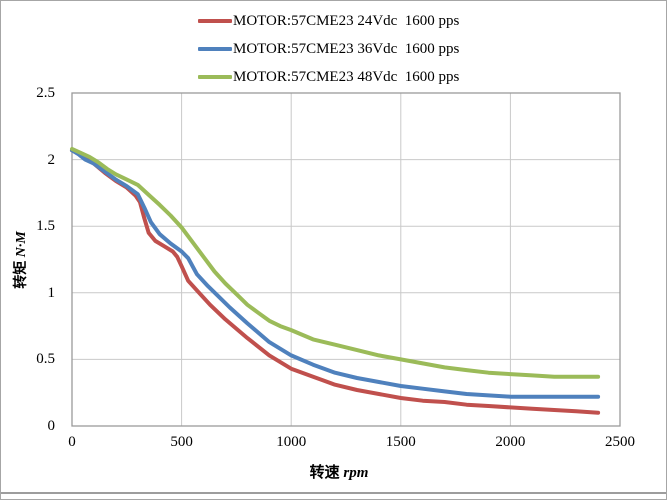 Image resolution: width=667 pixels, height=500 pixels. I want to click on x-tick-label: 0, so click(72, 442).